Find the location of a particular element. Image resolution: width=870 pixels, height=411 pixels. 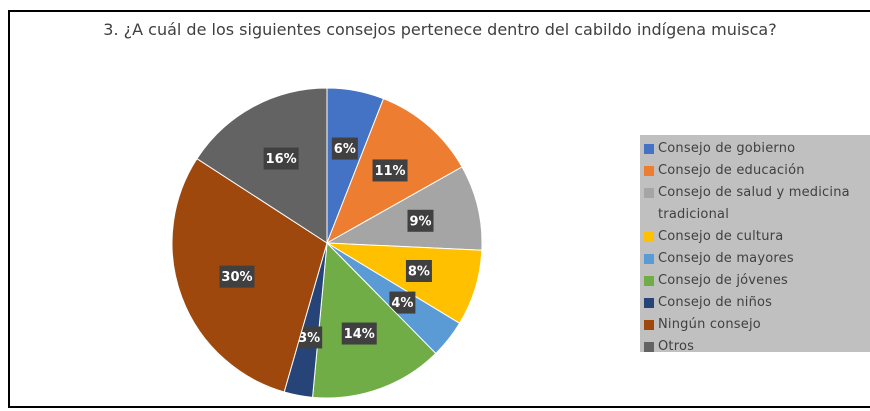

legend-label: Consejo de niños is located at coordinates (715, 302).